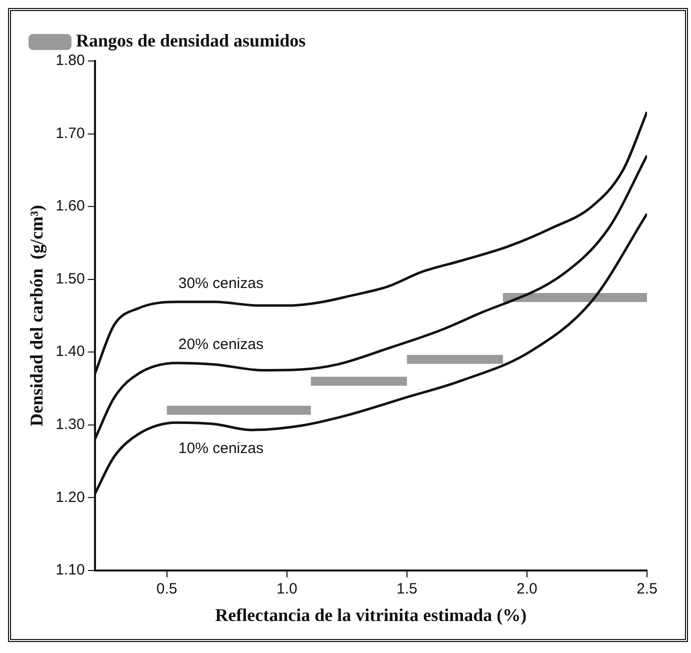  Describe the element at coordinates (70, 570) in the screenshot. I see `y-tick-label: 1.10` at that location.